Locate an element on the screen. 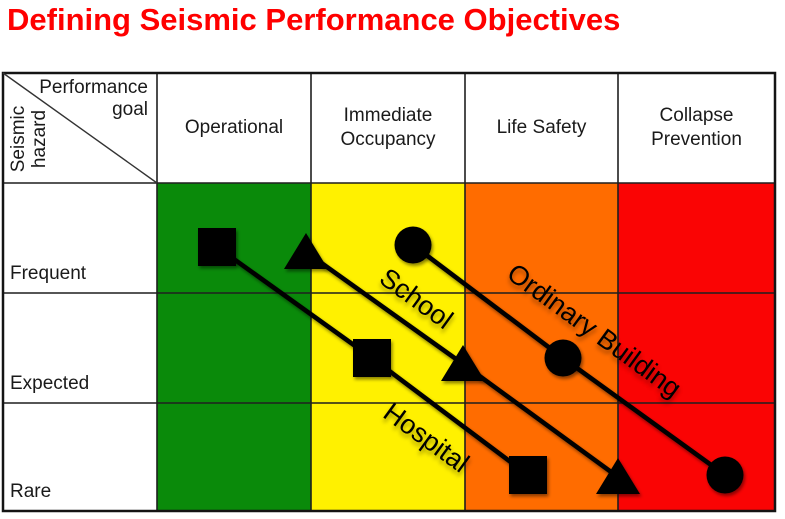  cell-expected-collapse-prevention is located at coordinates (696, 348).